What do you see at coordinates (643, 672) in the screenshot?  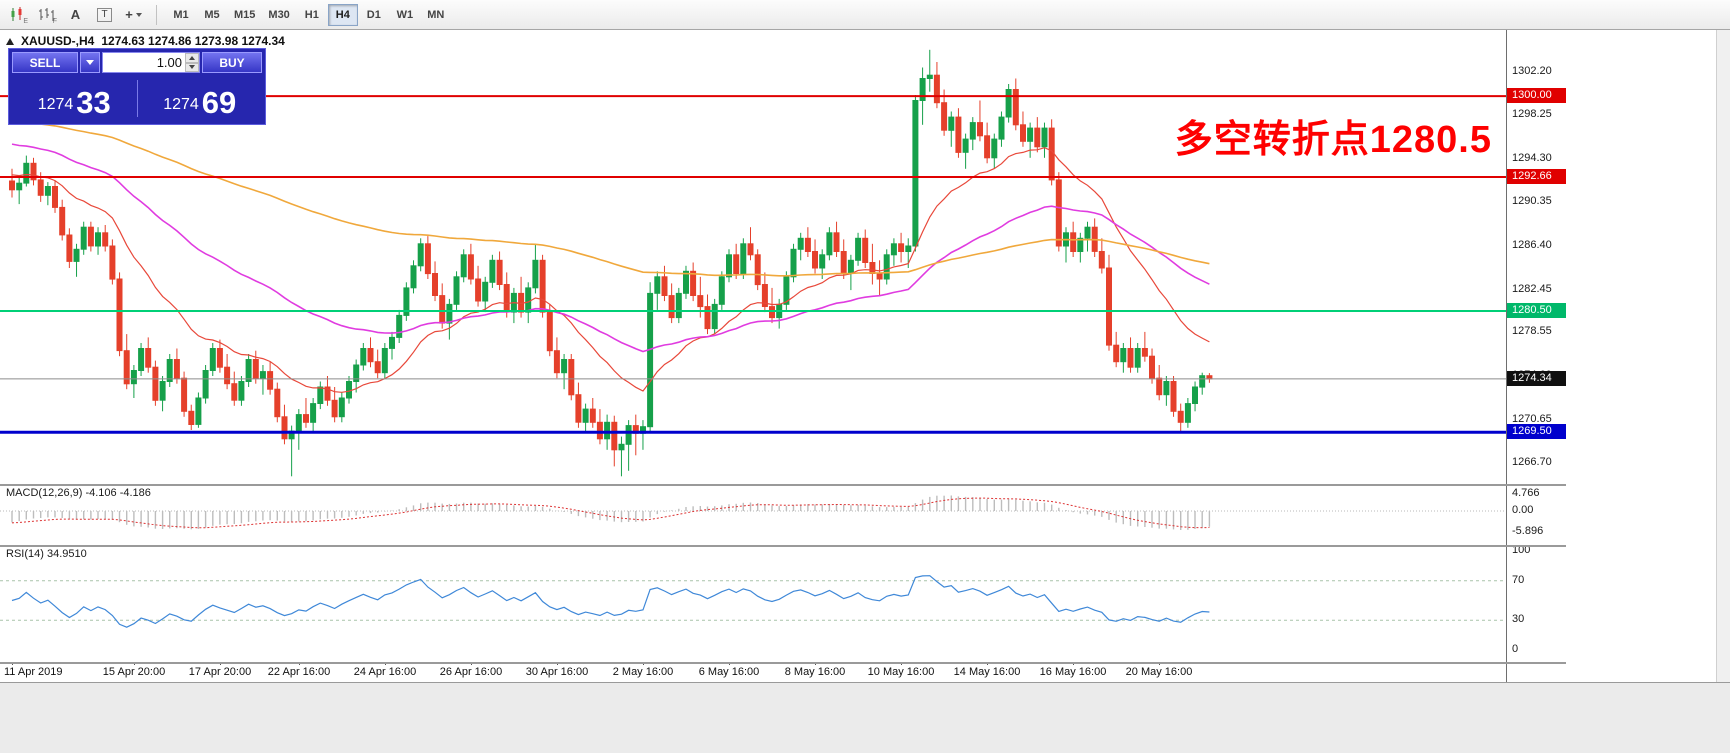 I see `time-axis-label: 2 May 16:00` at bounding box center [643, 672].